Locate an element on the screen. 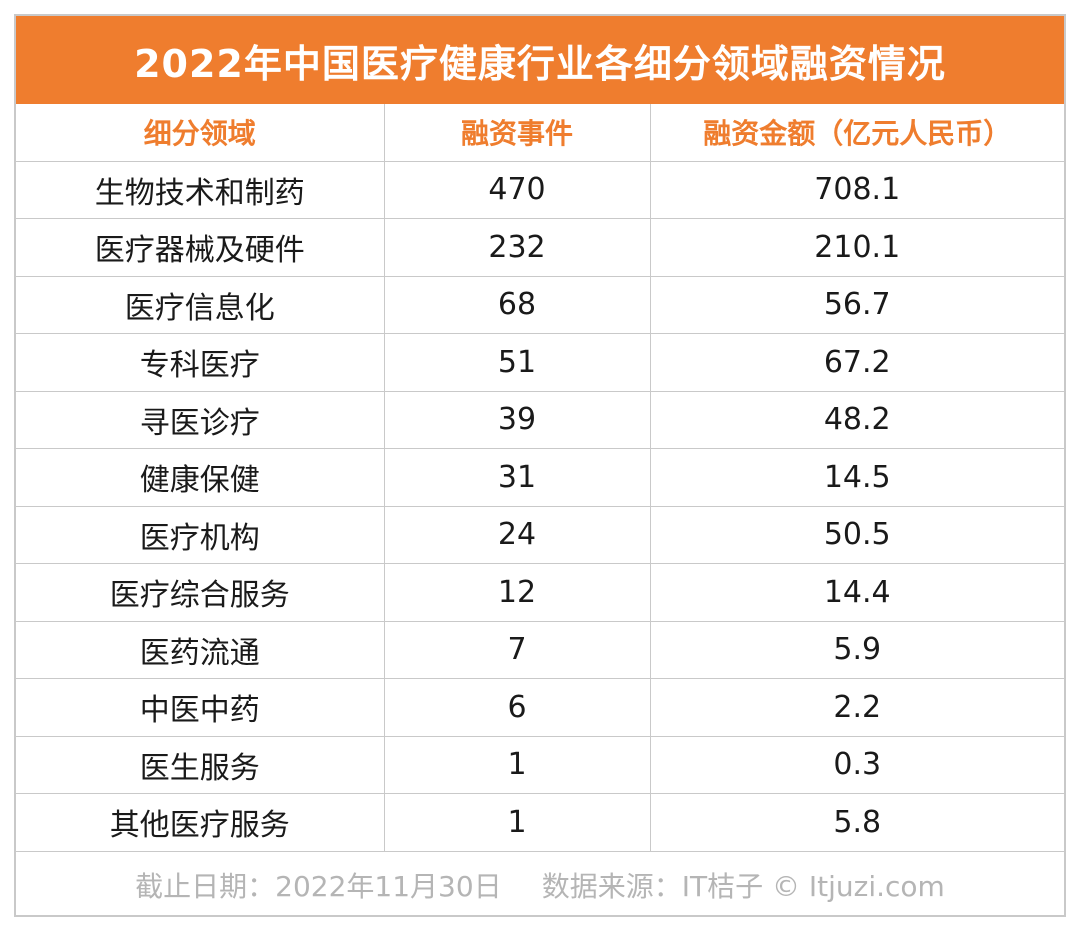 The width and height of the screenshot is (1080, 931). cell-segment: 健康保健 is located at coordinates (200, 477).